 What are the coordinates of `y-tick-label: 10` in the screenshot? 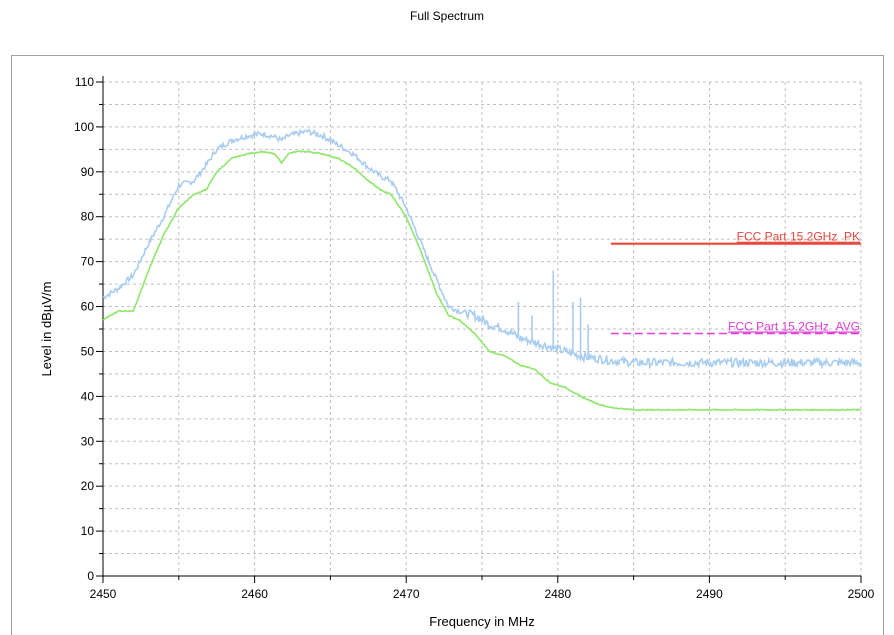 It's located at (88, 531).